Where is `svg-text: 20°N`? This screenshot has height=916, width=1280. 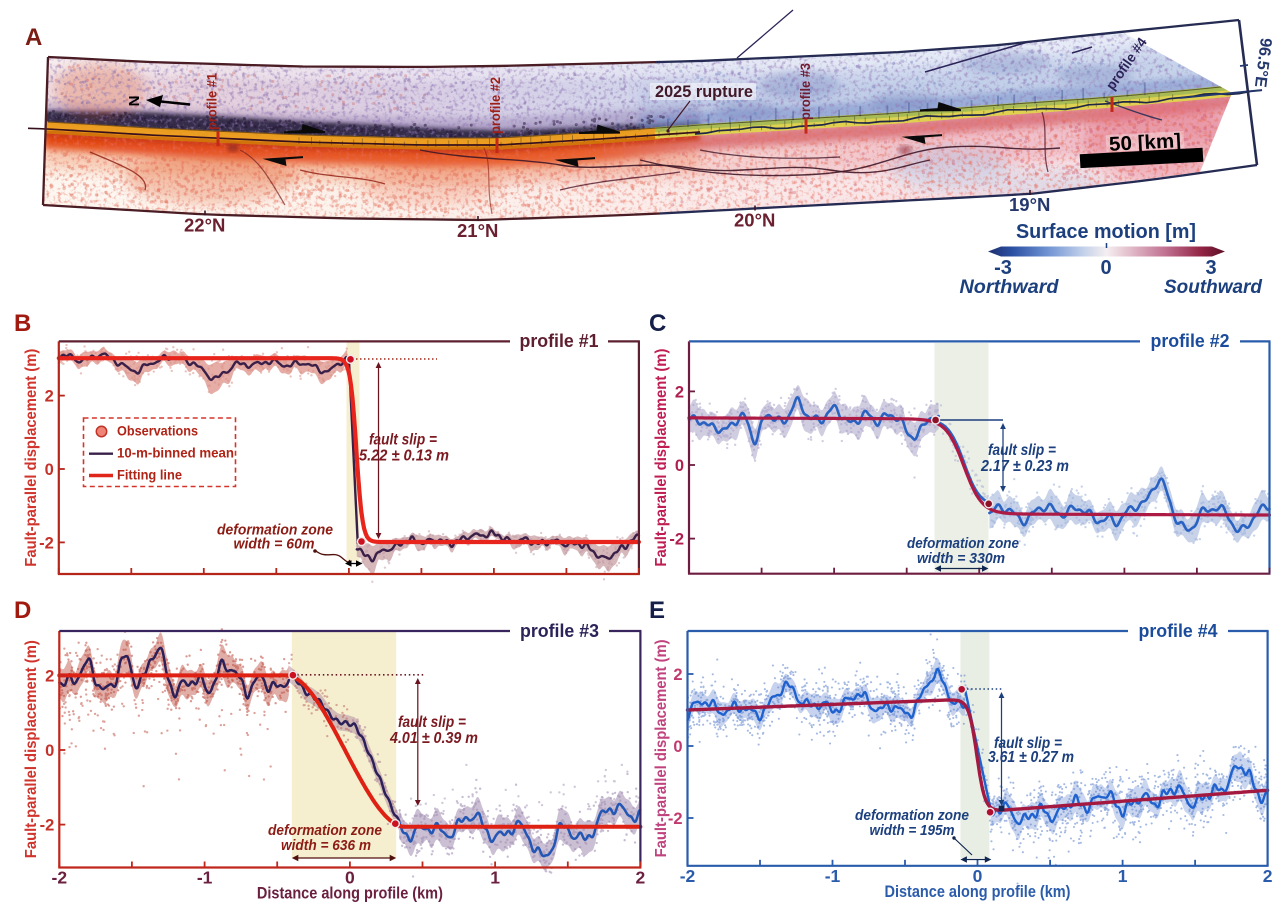
svg-text: 20°N is located at coordinates (754, 220).